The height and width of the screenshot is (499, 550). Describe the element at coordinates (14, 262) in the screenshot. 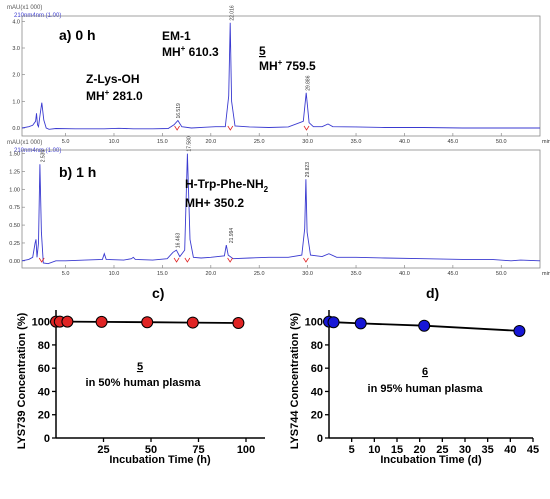

I see `y-tick-label: 0.00` at that location.